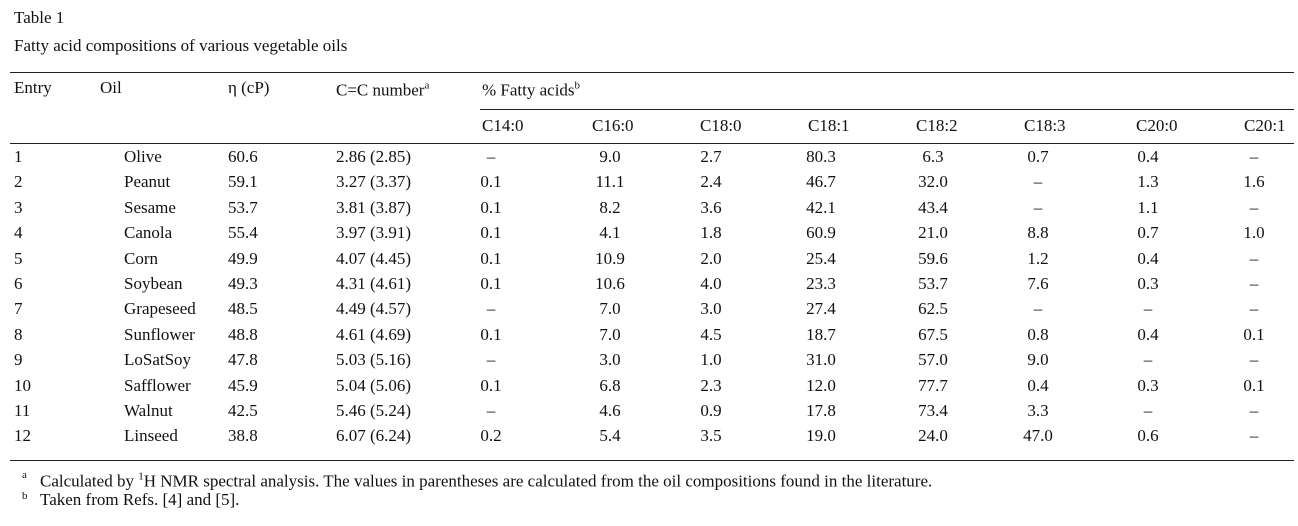  Describe the element at coordinates (141, 476) in the screenshot. I see `footnote-text: 1` at that location.